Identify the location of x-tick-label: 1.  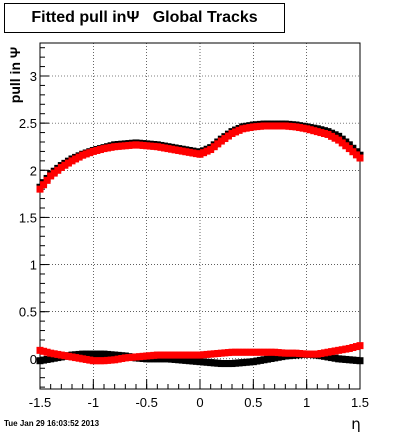
(306, 402).